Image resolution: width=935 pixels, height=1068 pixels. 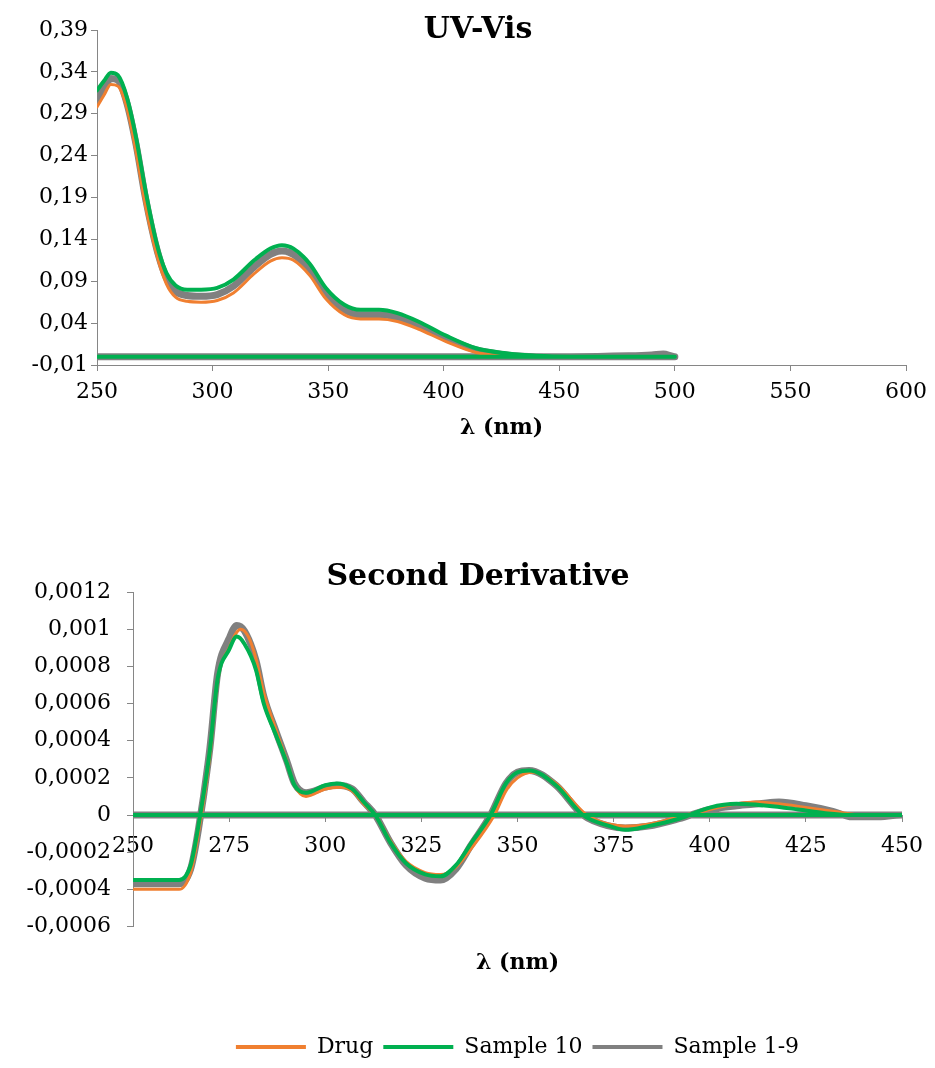 What do you see at coordinates (79, 627) in the screenshot?
I see `y-tick-label: 0,001` at bounding box center [79, 627].